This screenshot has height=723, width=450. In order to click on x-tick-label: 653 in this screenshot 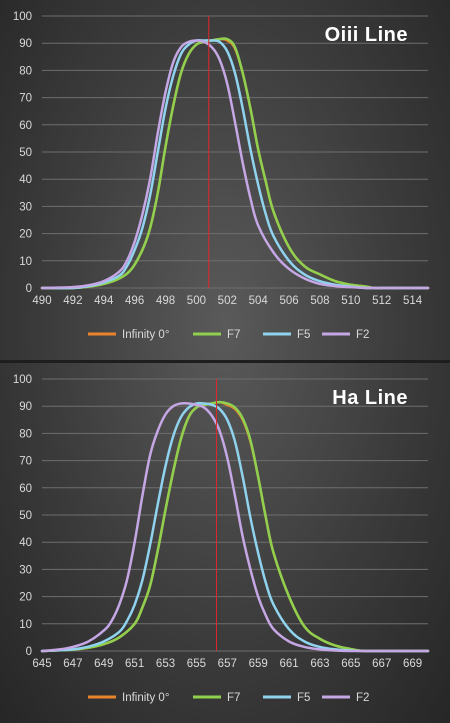, I will do `click(165, 664)`.